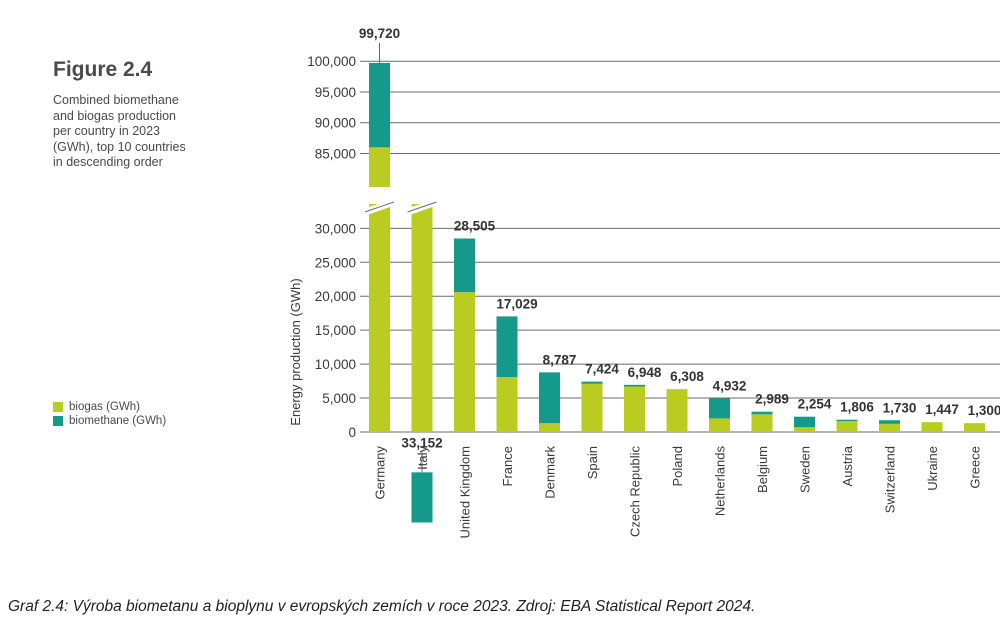 The width and height of the screenshot is (1000, 628). Describe the element at coordinates (422, 458) in the screenshot. I see `x-tick-label: Italy` at that location.